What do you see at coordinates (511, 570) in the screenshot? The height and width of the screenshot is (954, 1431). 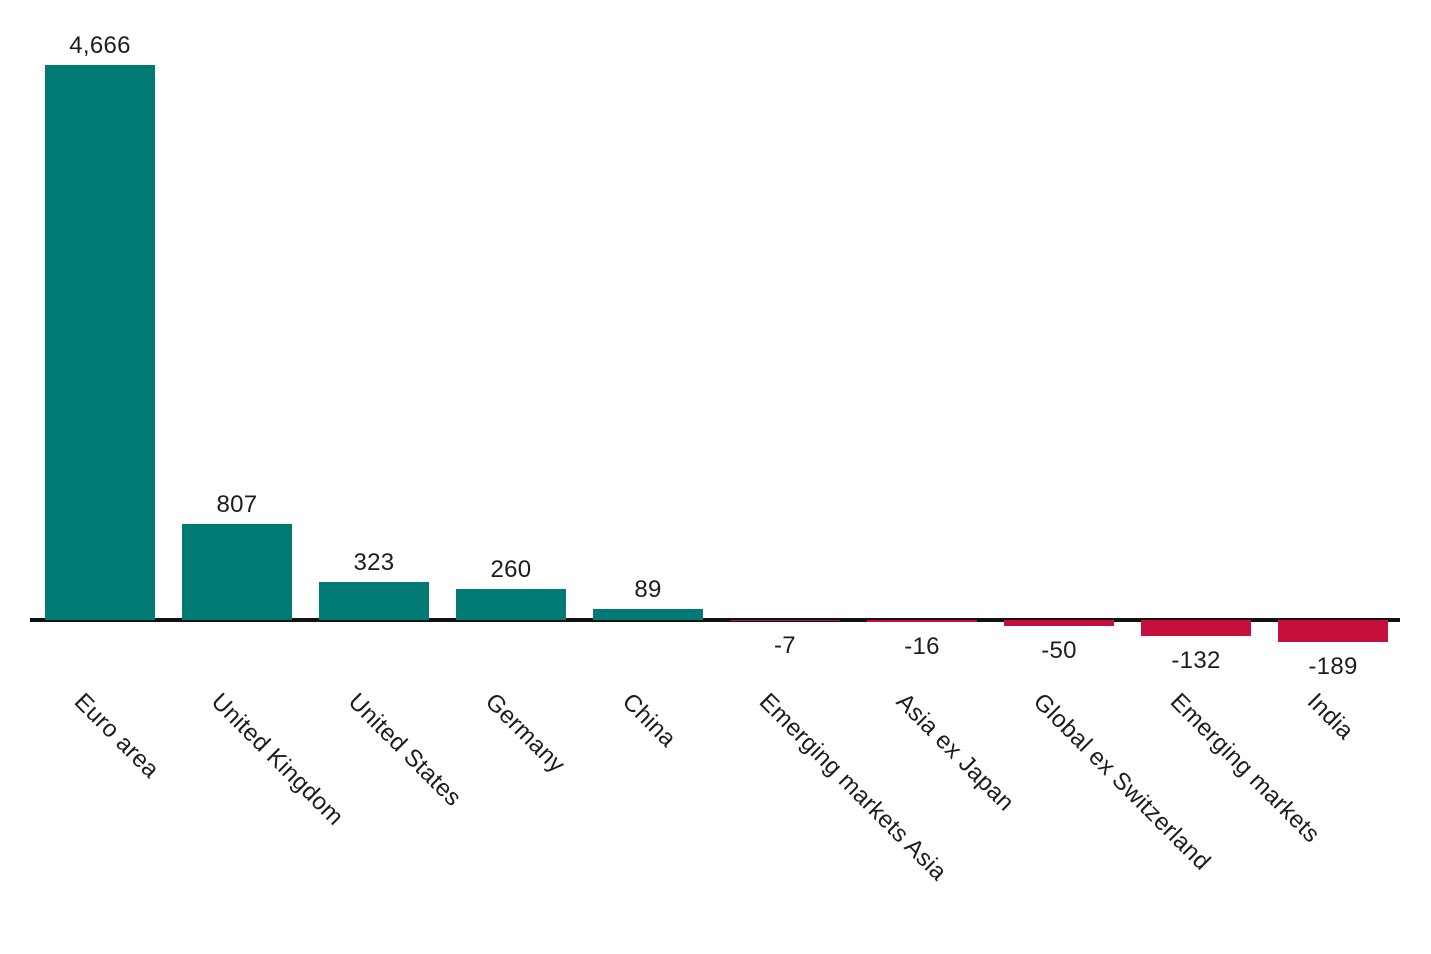 I see `bar-value-label: 260` at bounding box center [511, 570].